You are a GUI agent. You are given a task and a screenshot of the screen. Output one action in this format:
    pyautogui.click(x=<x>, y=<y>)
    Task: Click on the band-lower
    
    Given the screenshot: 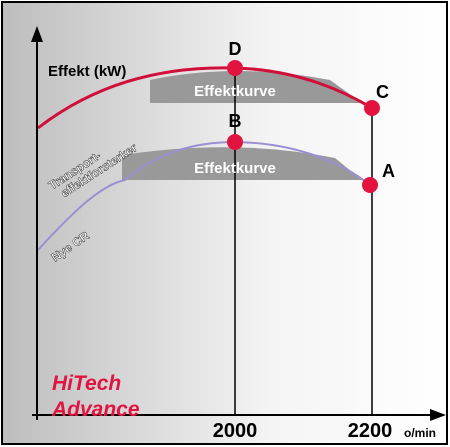 What is the action you would take?
    pyautogui.click(x=242, y=163)
    